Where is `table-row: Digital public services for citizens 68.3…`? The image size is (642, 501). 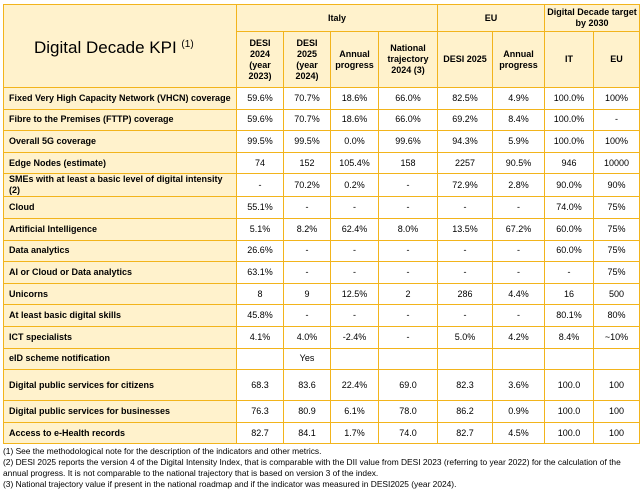
table-row: Digital public services for citizens 68.3… is located at coordinates (322, 385).